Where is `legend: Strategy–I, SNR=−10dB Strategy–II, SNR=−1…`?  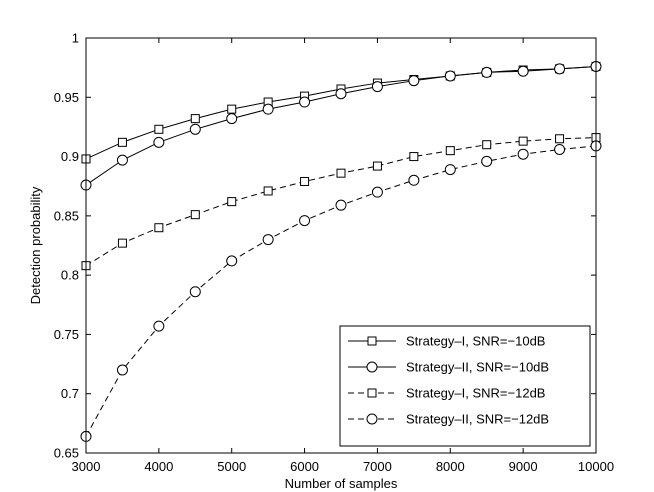
legend: Strategy–I, SNR=−10dB Strategy–II, SNR=−1… is located at coordinates (465, 386).